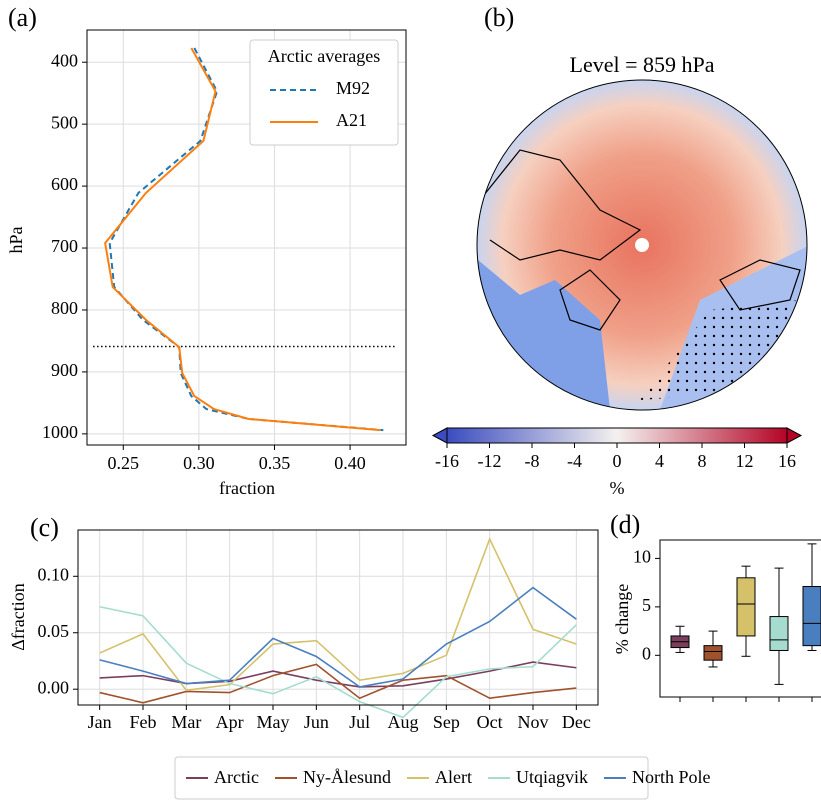 The height and width of the screenshot is (802, 821). Describe the element at coordinates (353, 88) in the screenshot. I see `legend-label: M92` at that location.